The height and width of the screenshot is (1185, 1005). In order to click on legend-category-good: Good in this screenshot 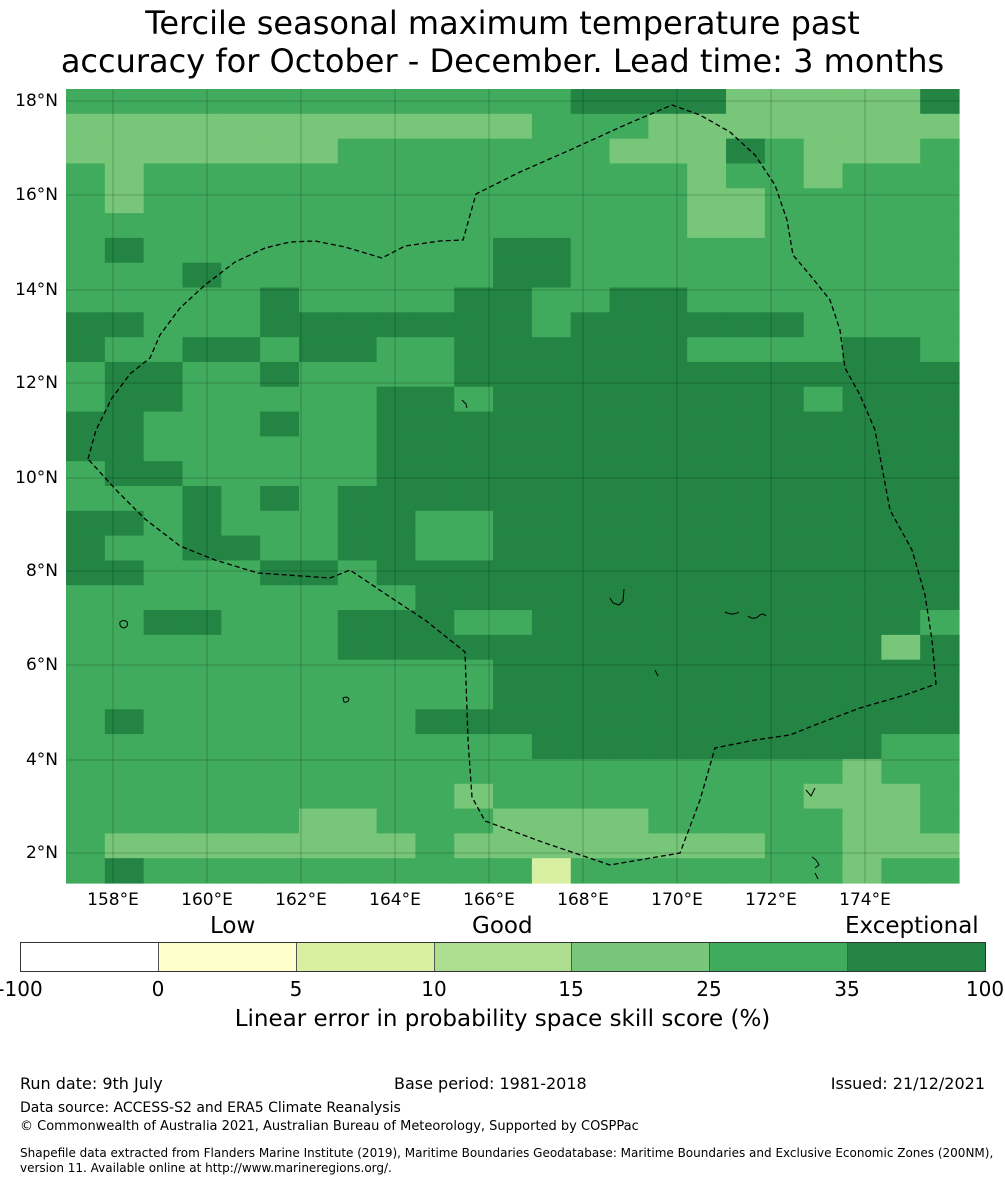, I will do `click(502, 926)`.